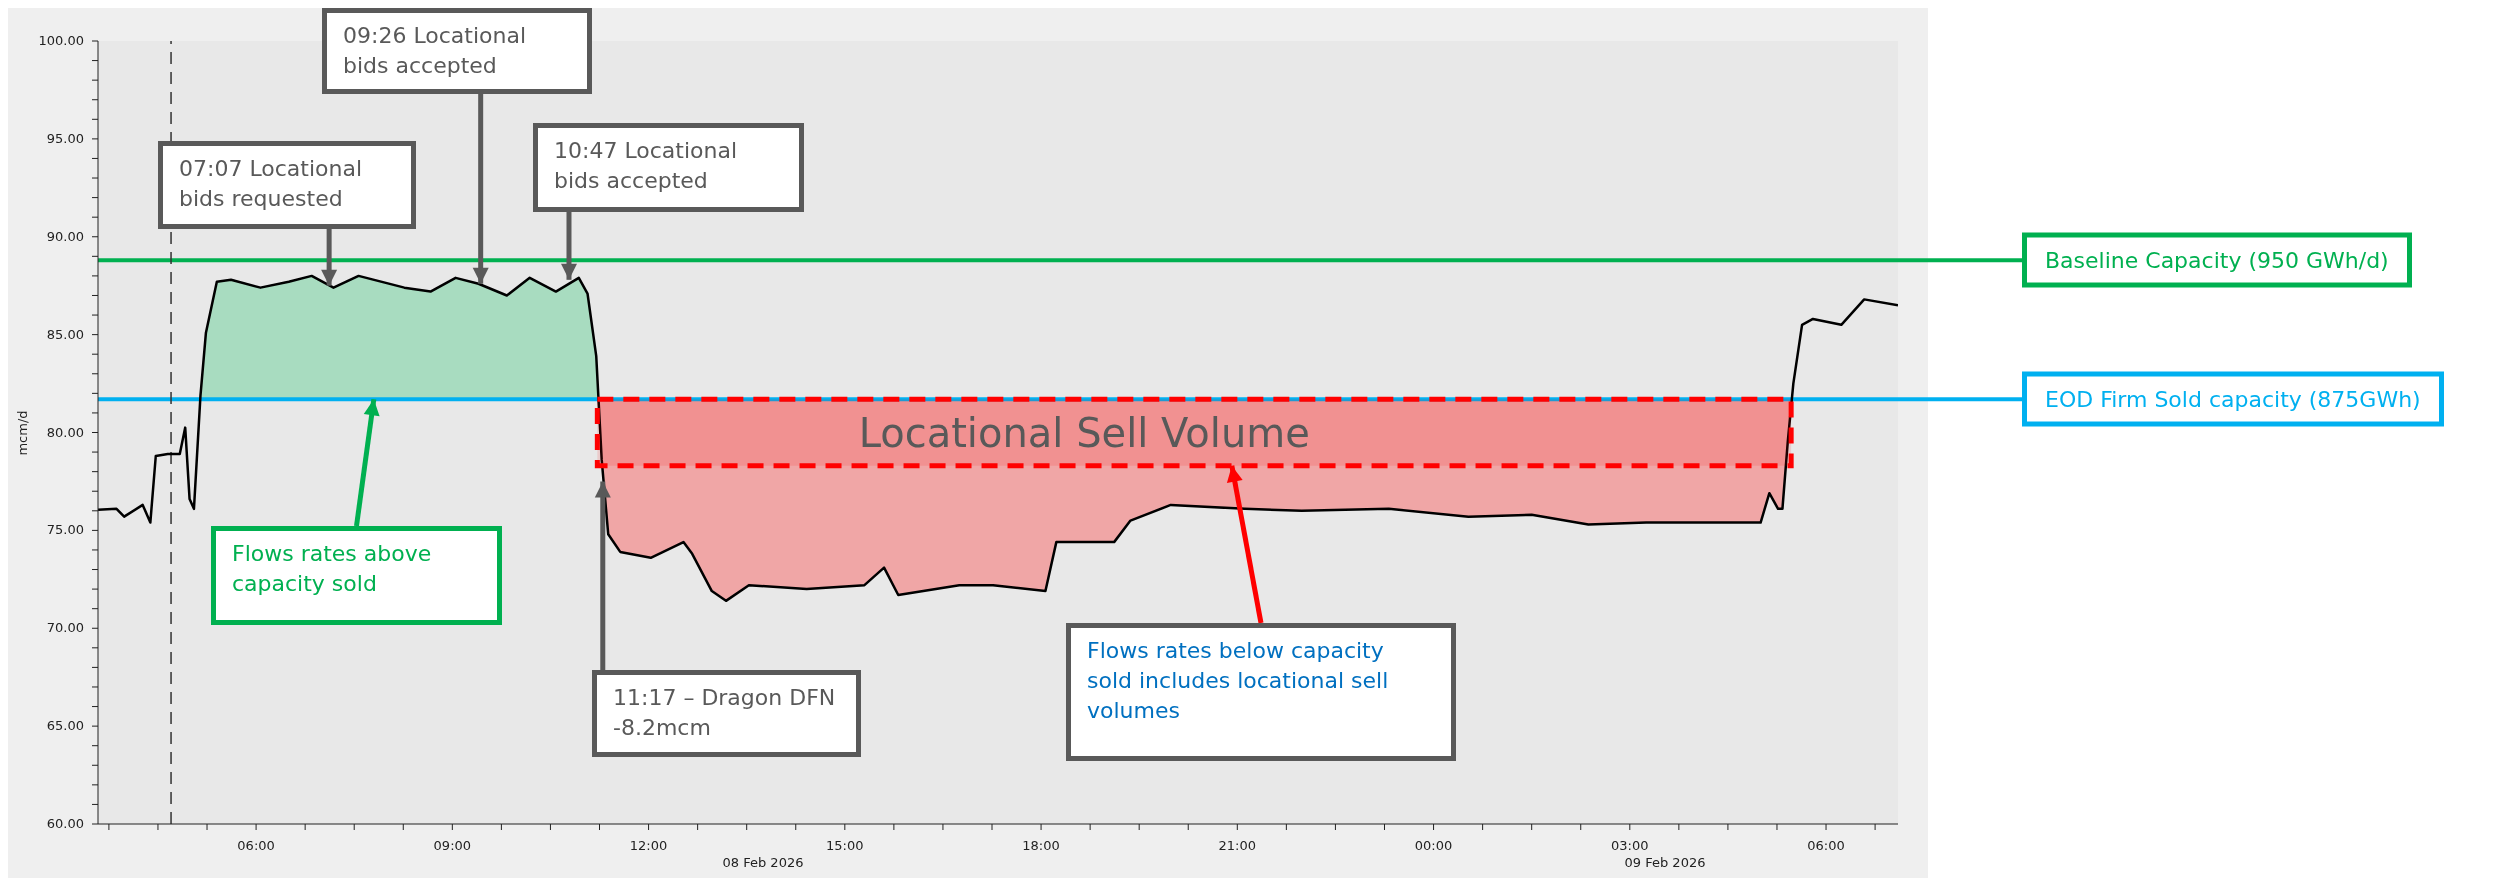 The height and width of the screenshot is (886, 2509). Describe the element at coordinates (845, 845) in the screenshot. I see `x-tick-label: 15:00` at that location.